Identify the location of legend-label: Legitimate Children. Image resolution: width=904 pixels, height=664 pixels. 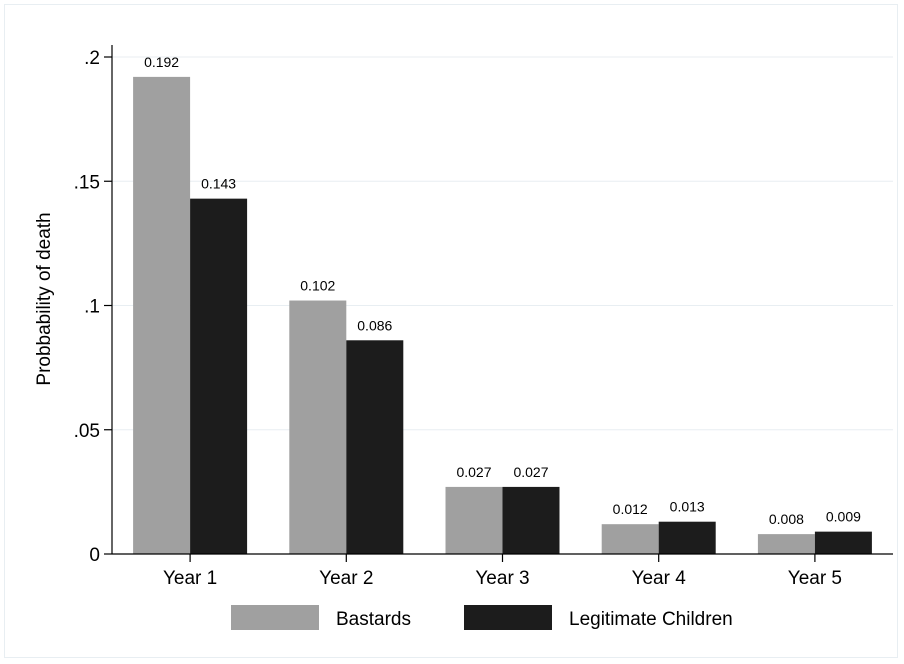
(651, 619).